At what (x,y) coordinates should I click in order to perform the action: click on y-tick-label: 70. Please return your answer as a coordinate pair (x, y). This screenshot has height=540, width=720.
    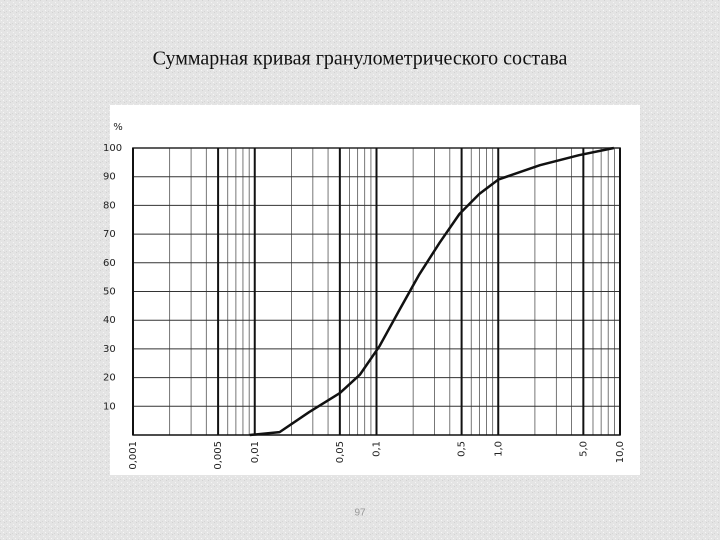
    Looking at the image, I should click on (109, 234).